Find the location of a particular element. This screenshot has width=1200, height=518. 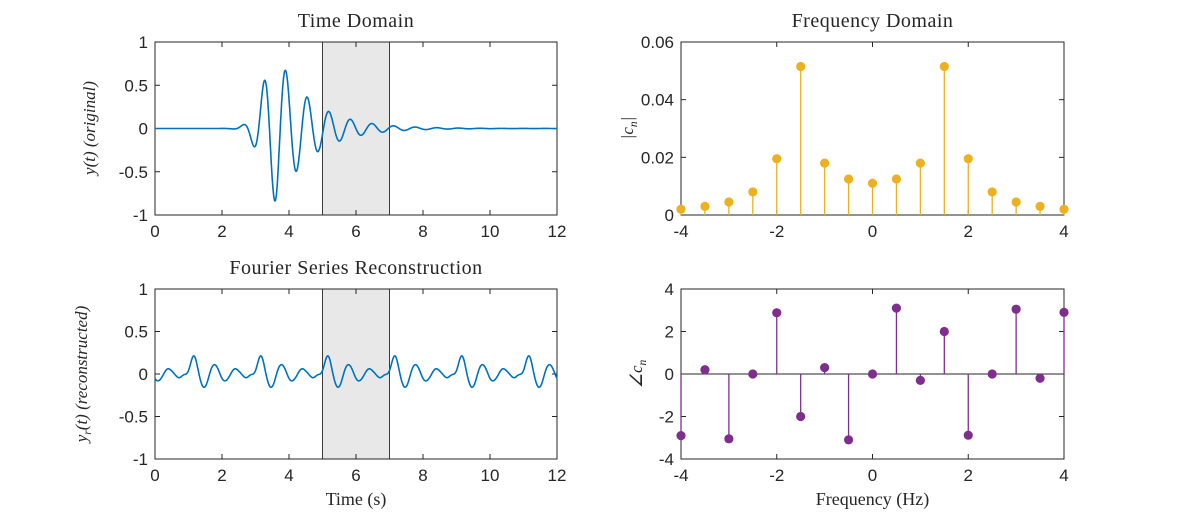

frequency-domain-plot: -4 -2 0 2 4 0 0.02 0.04 0.06 is located at coordinates (855, 137).